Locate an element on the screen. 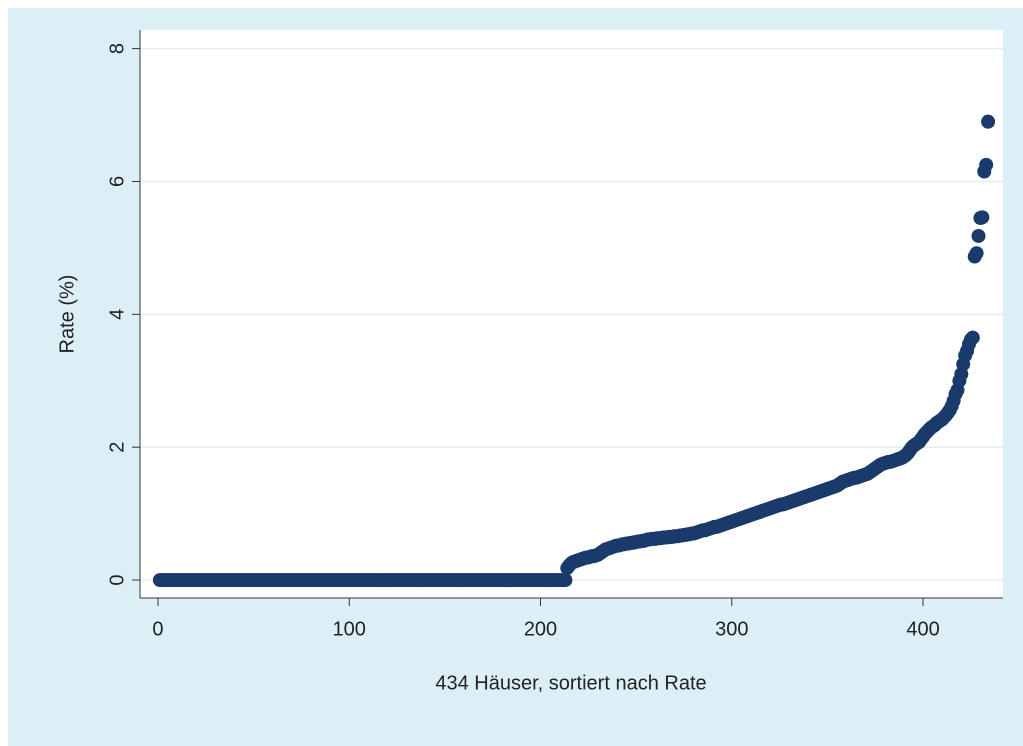  x-tick-label: 400 is located at coordinates (922, 629).